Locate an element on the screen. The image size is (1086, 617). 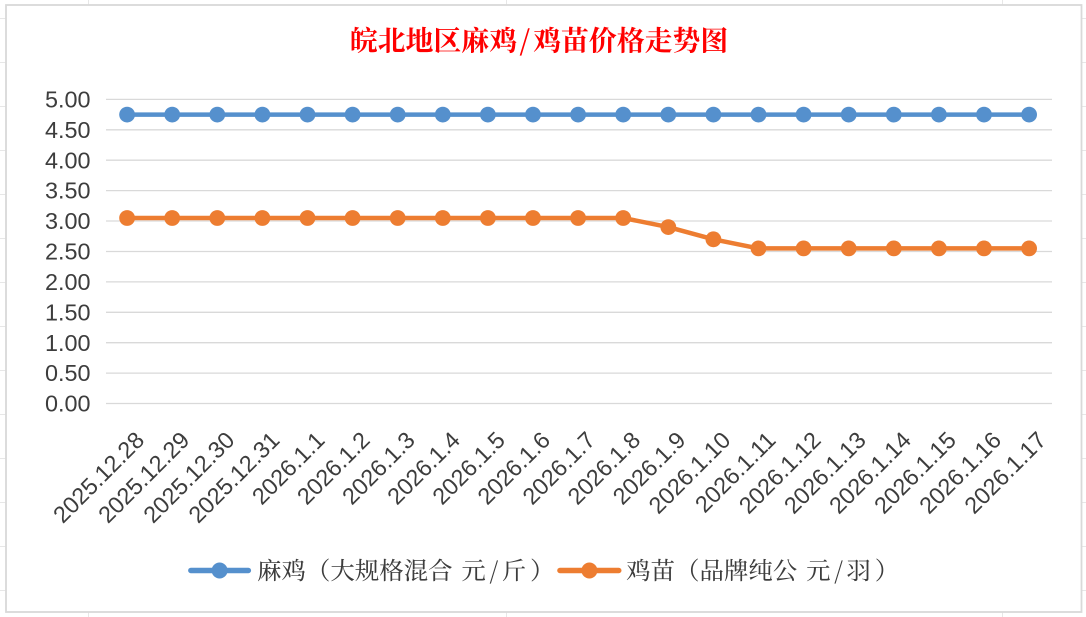
svg-text: 2.50 is located at coordinates (68, 252).